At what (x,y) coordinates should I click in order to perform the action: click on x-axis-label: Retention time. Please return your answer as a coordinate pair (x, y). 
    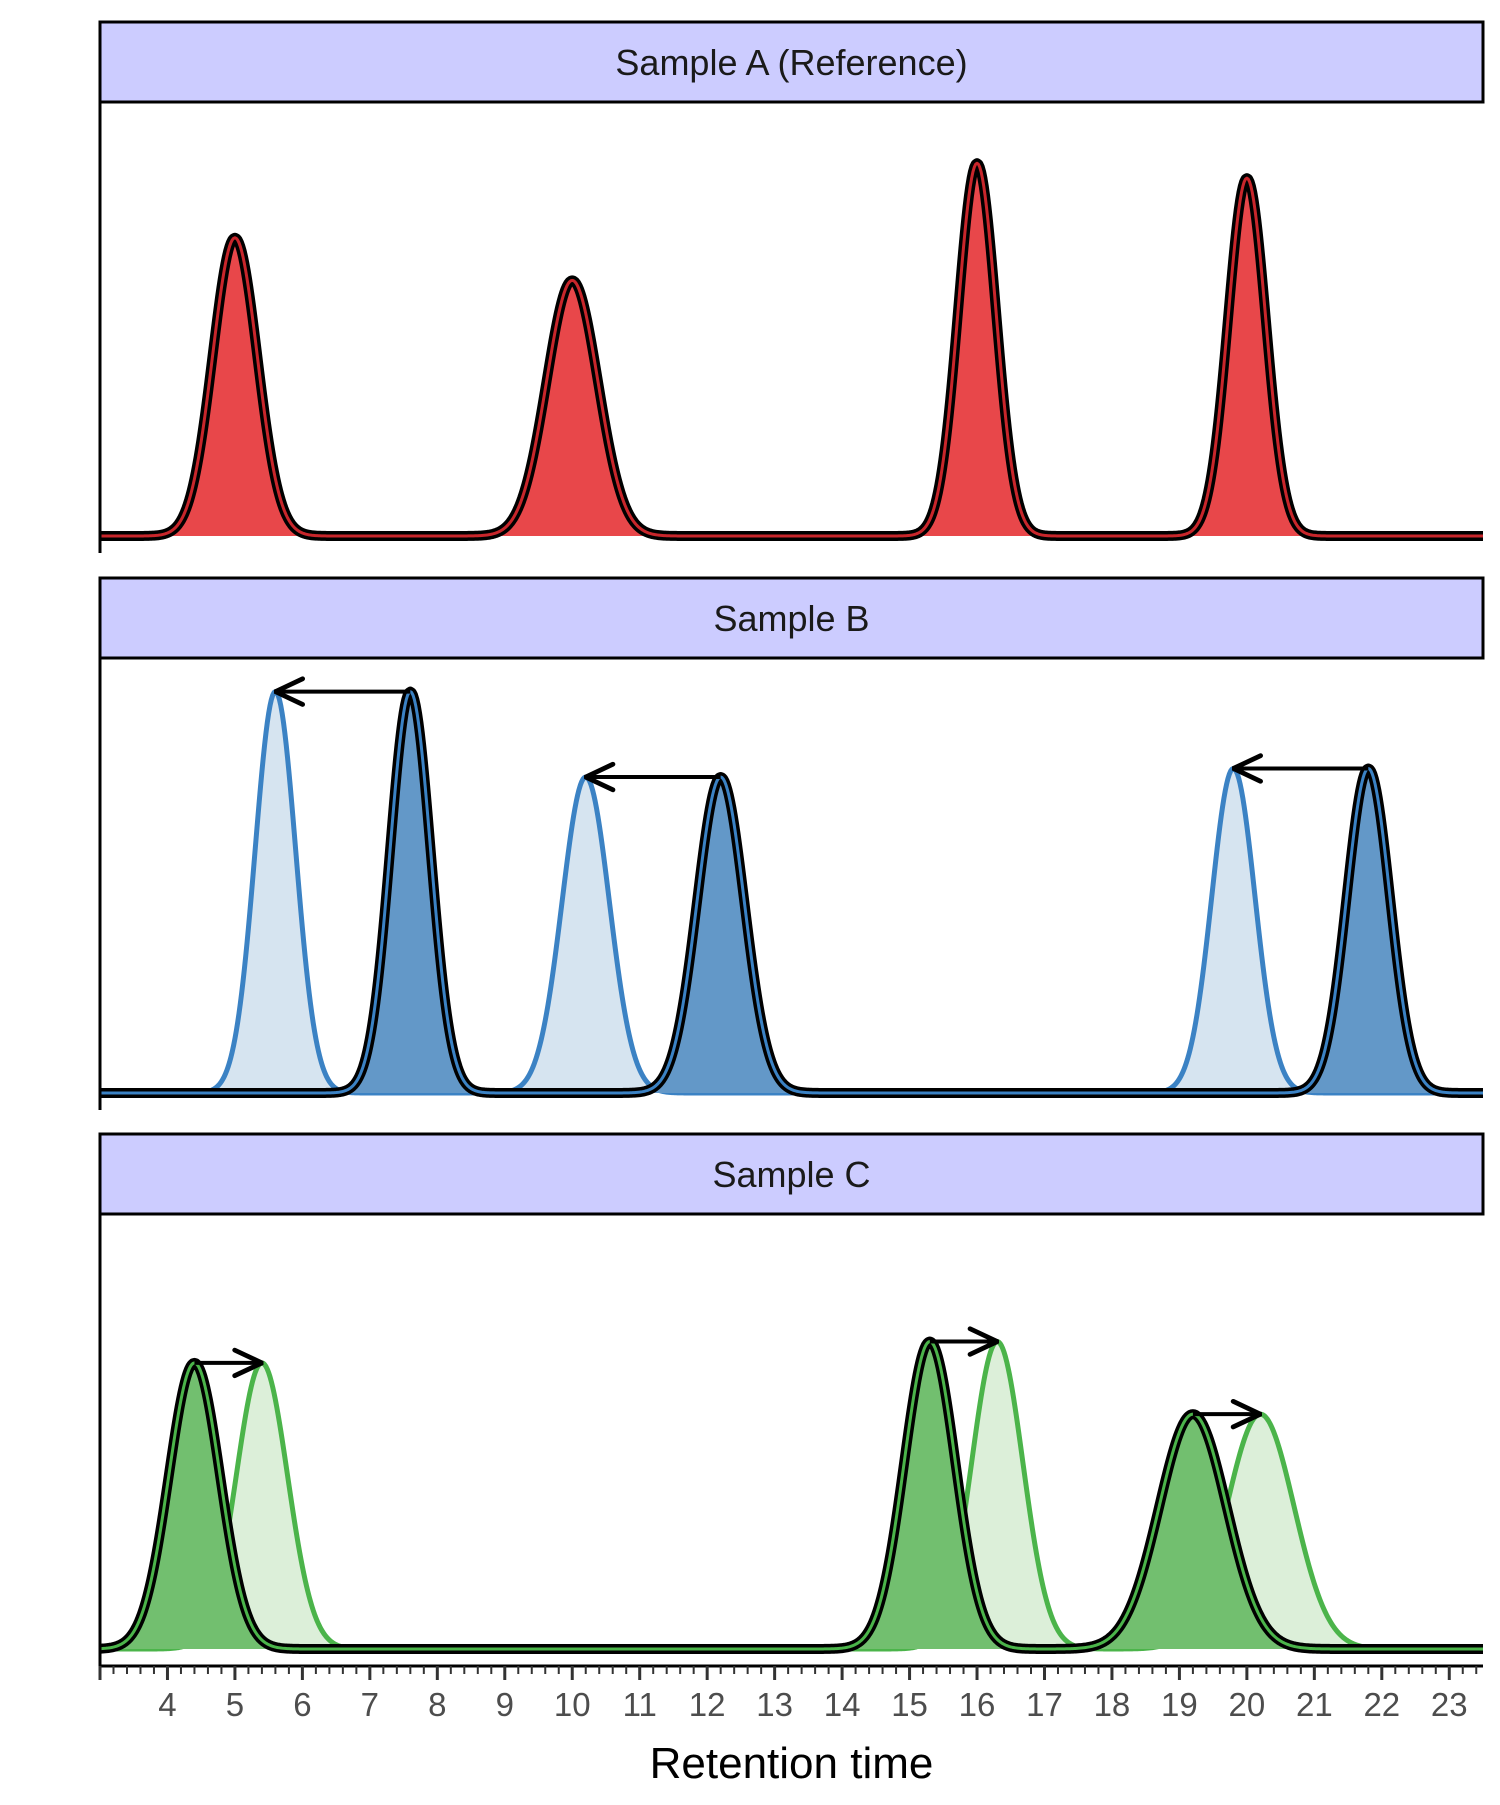
    Looking at the image, I should click on (792, 1763).